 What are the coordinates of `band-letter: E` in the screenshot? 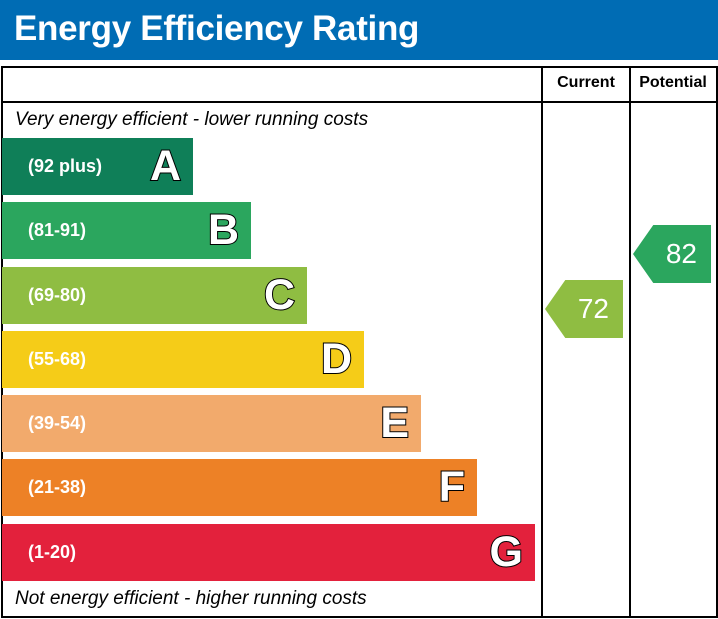 It's located at (394, 423).